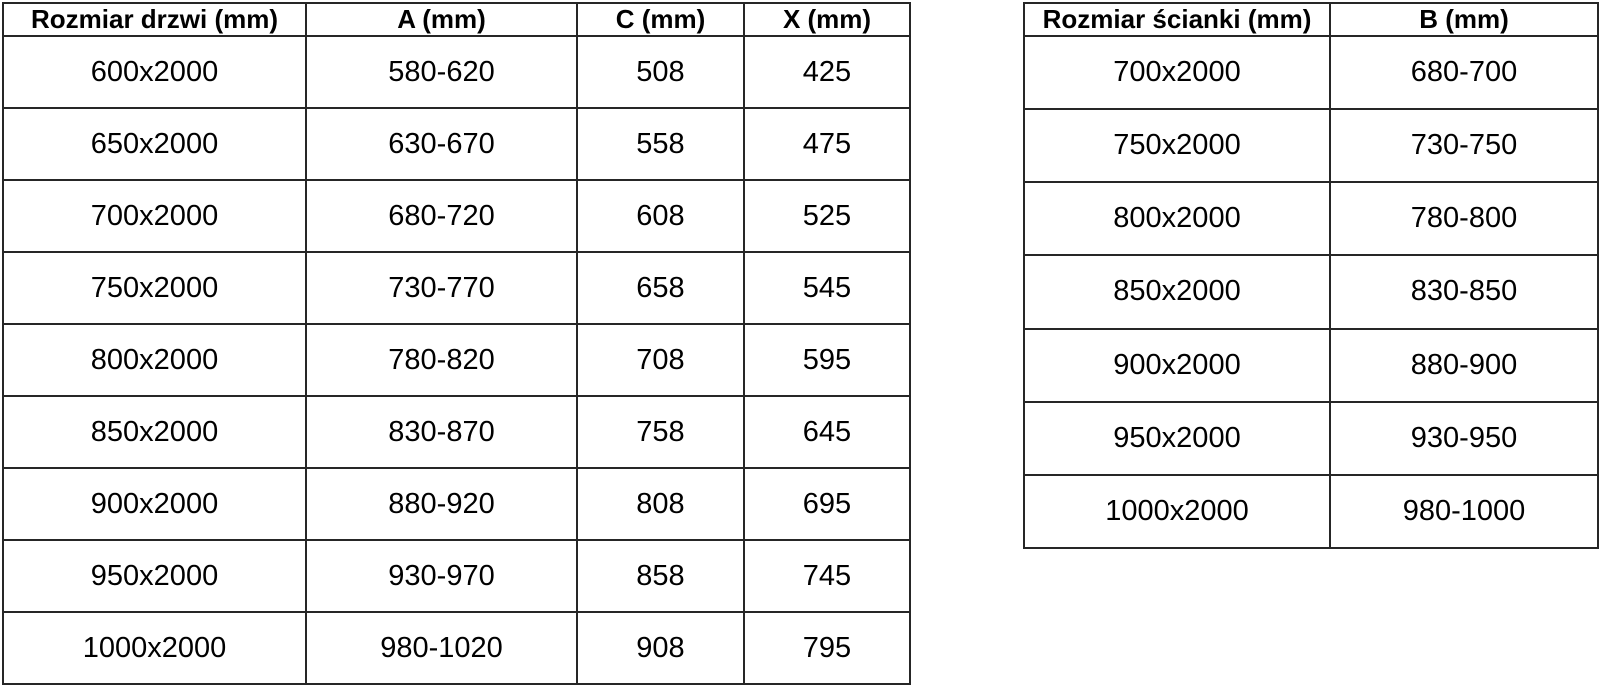 The image size is (1600, 689). Describe the element at coordinates (1177, 438) in the screenshot. I see `cell-wall-size: 950x2000` at that location.